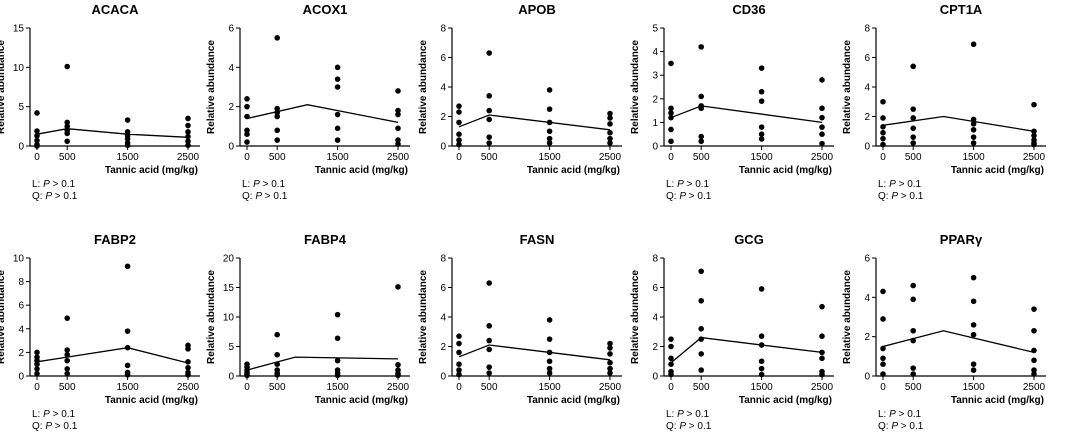  Describe the element at coordinates (749, 239) in the screenshot. I see `panel-title: GCG` at that location.